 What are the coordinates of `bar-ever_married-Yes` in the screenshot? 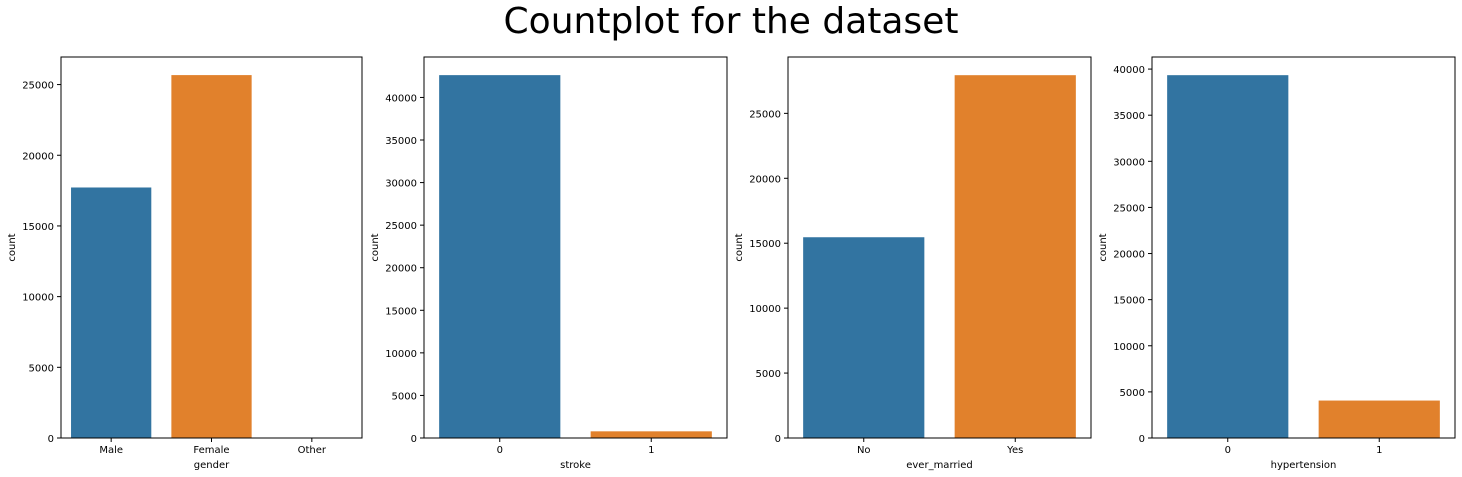 It's located at (1015, 257).